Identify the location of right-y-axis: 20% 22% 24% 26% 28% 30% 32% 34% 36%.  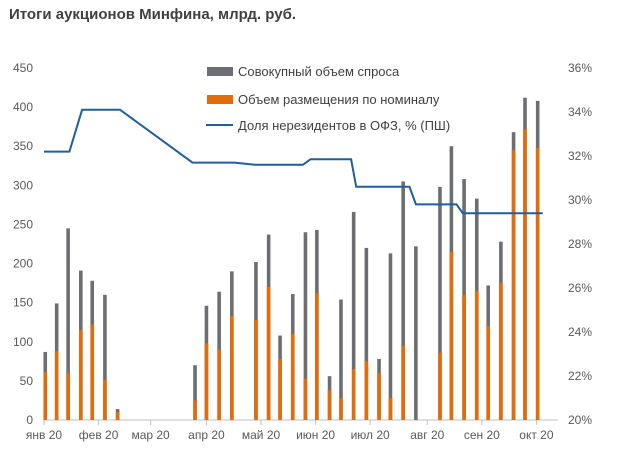
(580, 244).